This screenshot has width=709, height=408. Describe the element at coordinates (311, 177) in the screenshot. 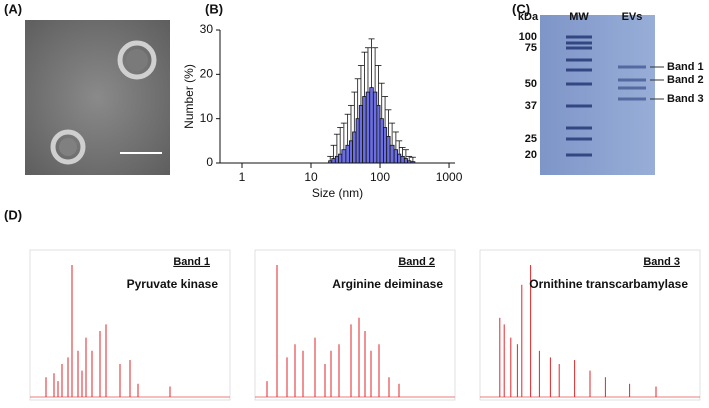

I see `x-tick-label: 10` at that location.